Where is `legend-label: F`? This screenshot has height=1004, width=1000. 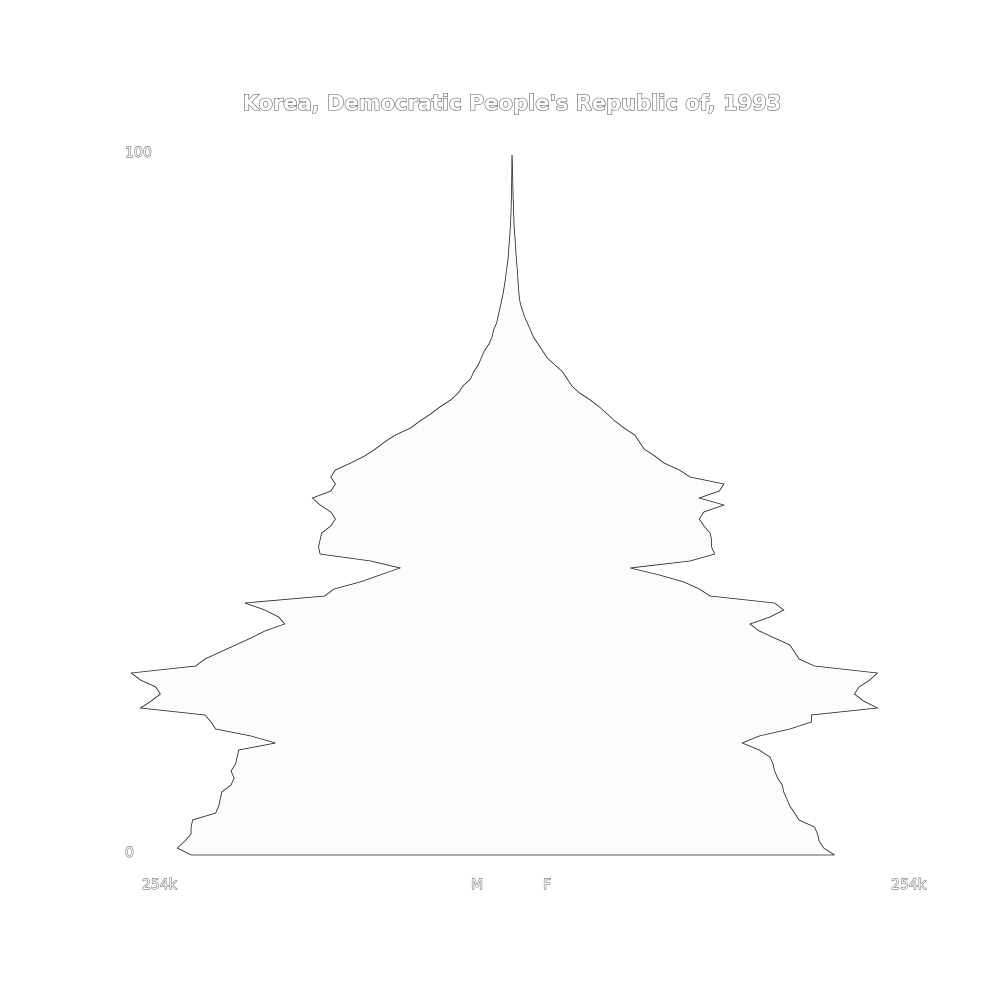 legend-label: F is located at coordinates (547, 885).